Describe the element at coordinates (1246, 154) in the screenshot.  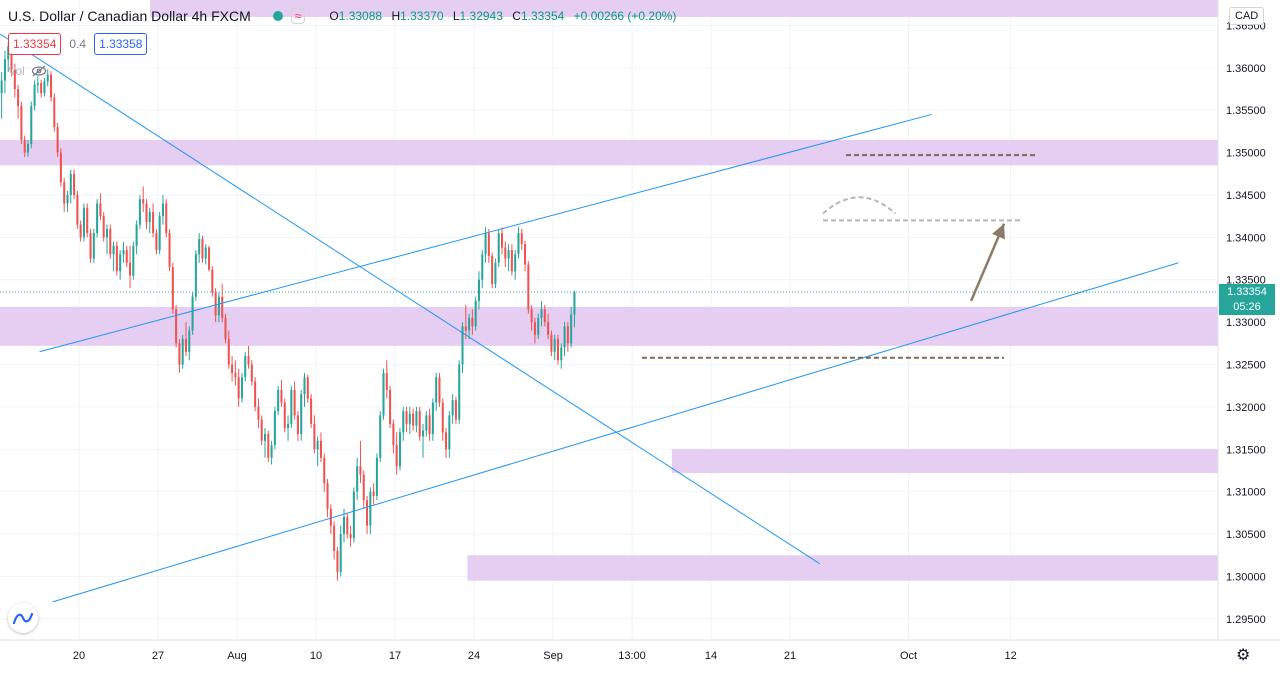
I see `y-tick-label: 1.35000` at that location.